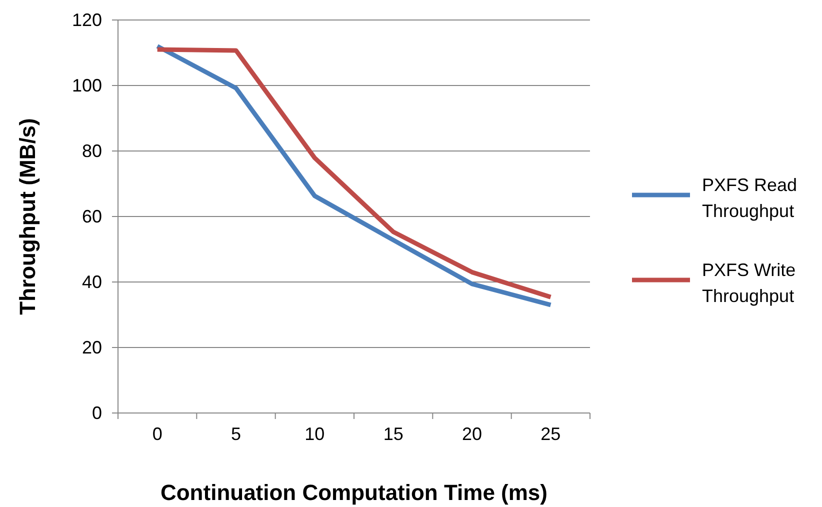  I want to click on y-tick-label: 20, so click(92, 347).